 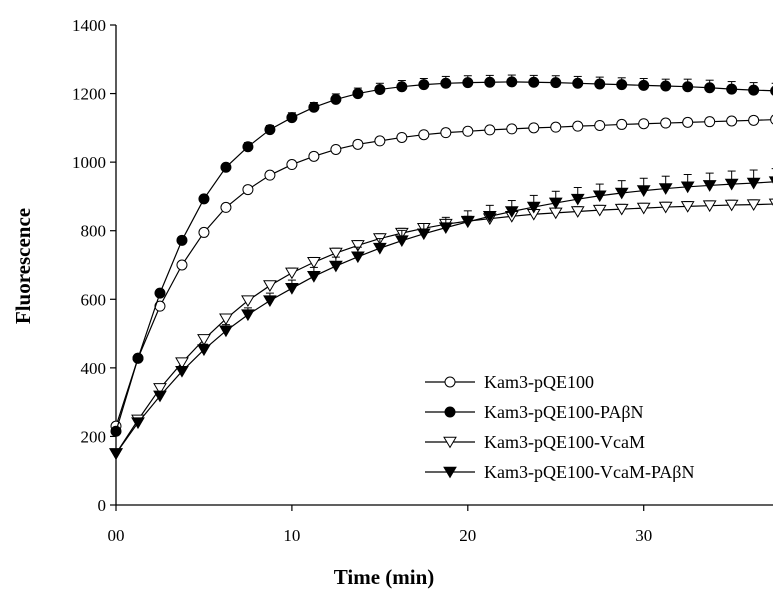 I want to click on y-tick-label: 1400, so click(x=89, y=25).